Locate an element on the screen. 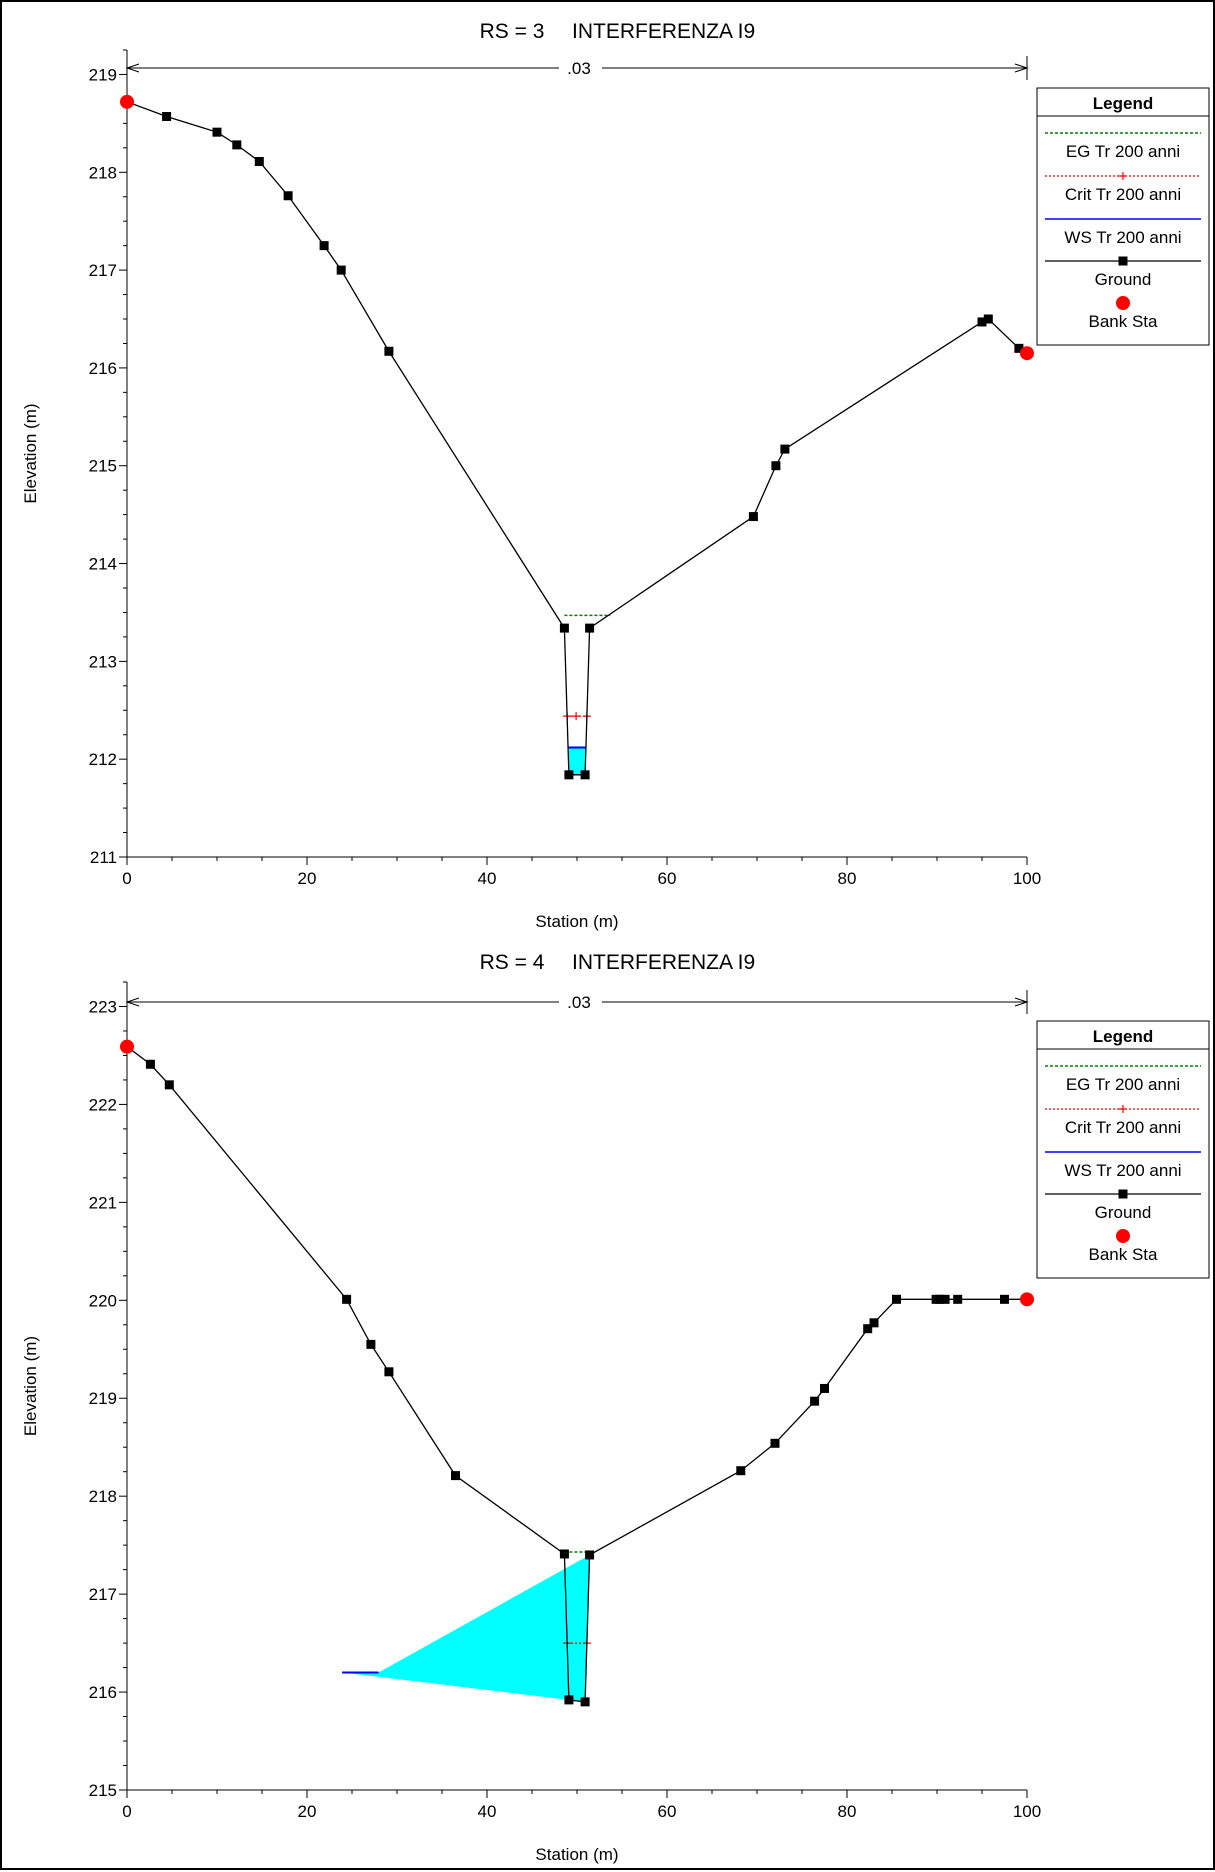  y-tick-label: 223 is located at coordinates (103, 1006).